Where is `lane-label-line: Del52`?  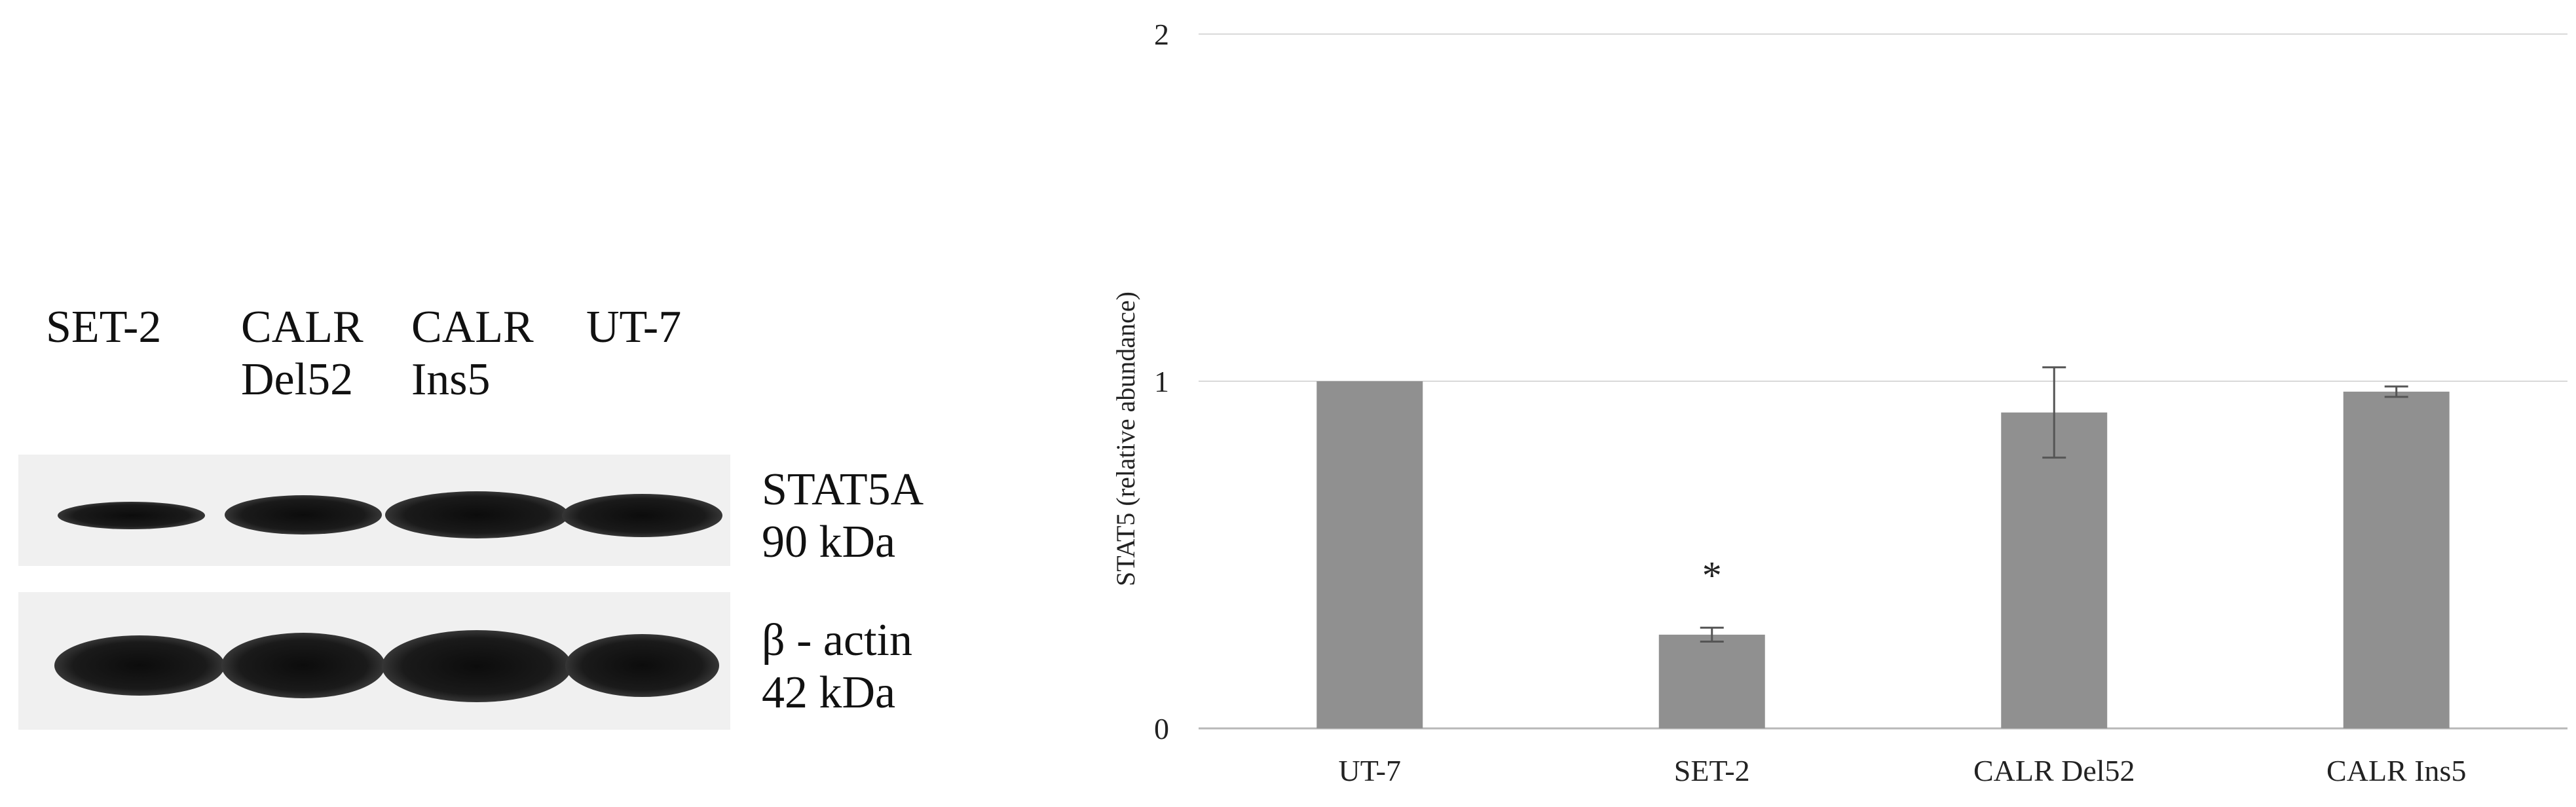
lane-label-line: Del52 is located at coordinates (297, 380).